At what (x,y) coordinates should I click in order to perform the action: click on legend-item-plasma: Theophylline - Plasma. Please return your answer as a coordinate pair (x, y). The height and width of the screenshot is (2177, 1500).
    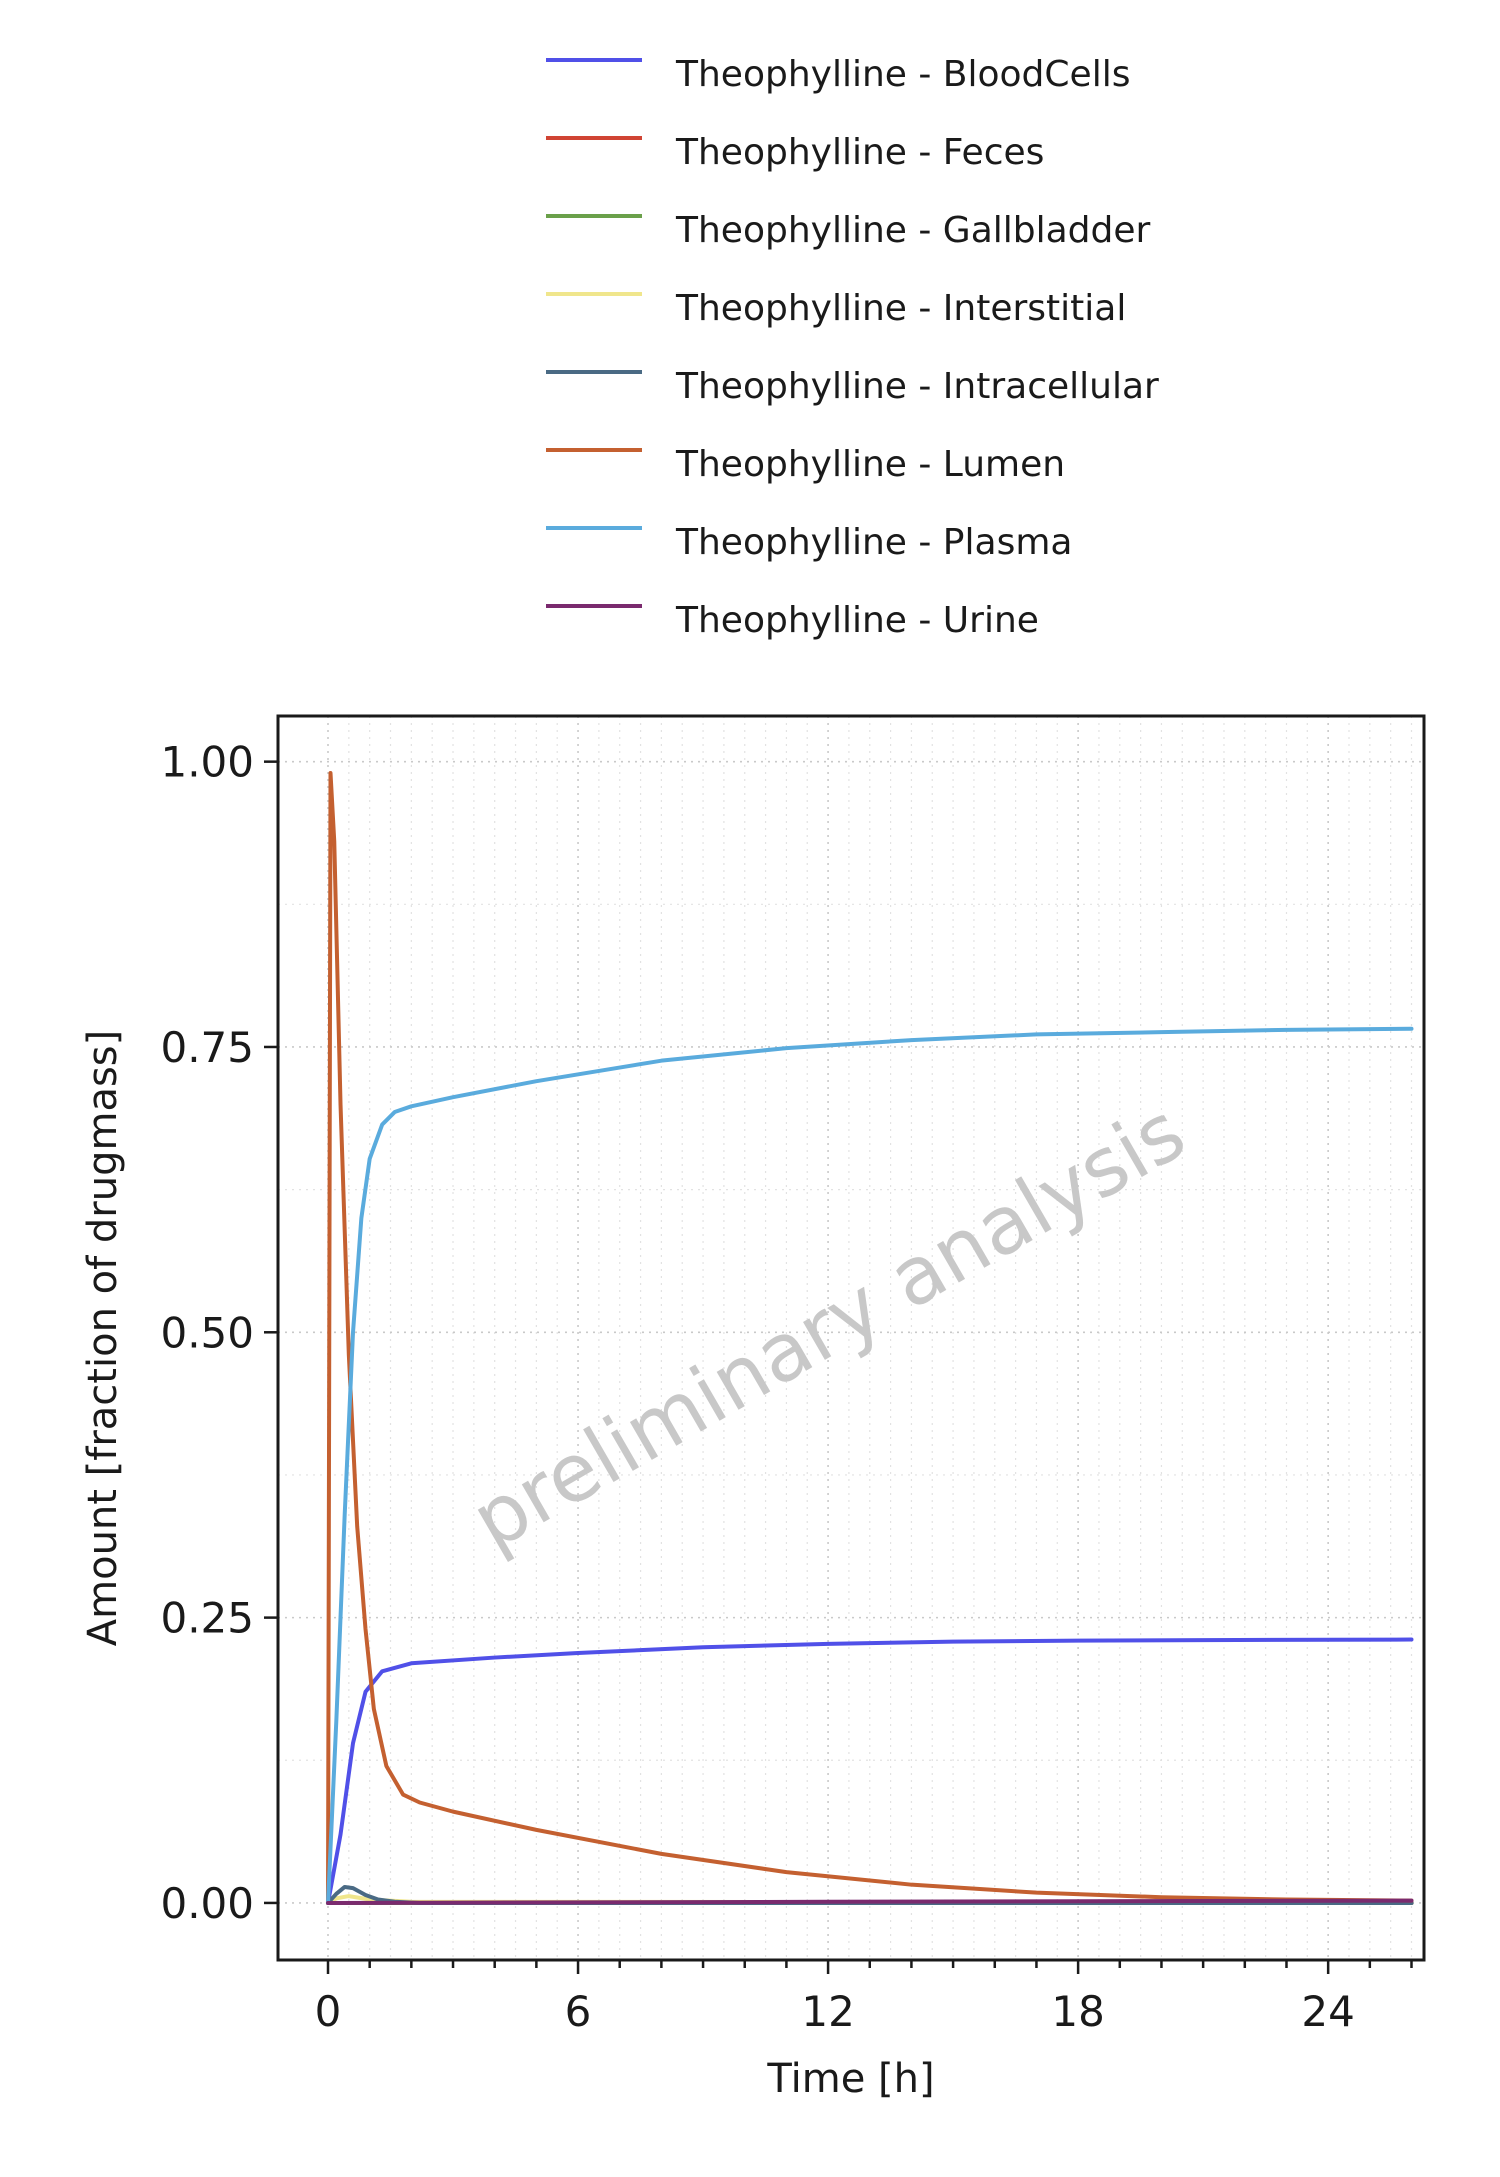
    Looking at the image, I should click on (809, 542).